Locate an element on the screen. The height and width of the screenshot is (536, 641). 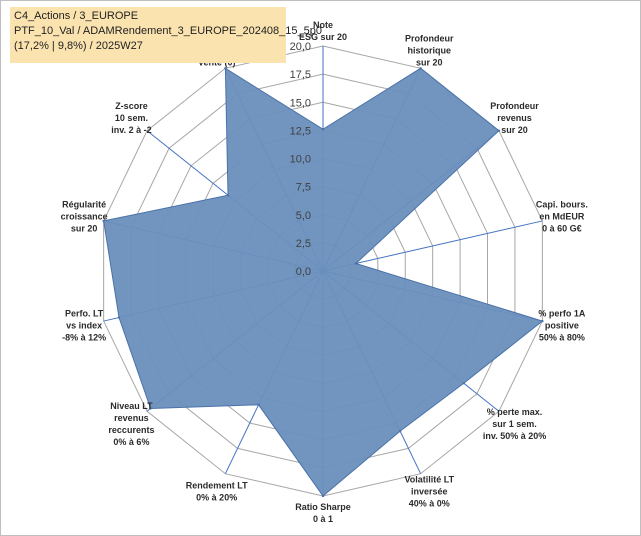
axis-label-line: 0 à 1 is located at coordinates (323, 519).